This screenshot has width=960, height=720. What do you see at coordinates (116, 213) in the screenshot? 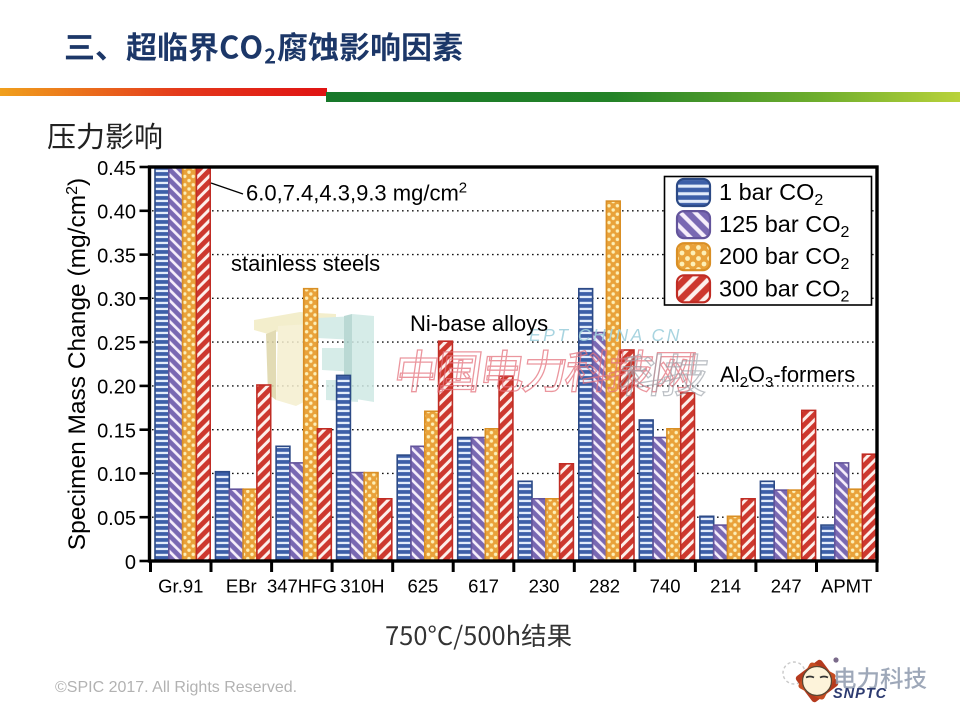
I see `svg-text: 0.40` at bounding box center [116, 213].